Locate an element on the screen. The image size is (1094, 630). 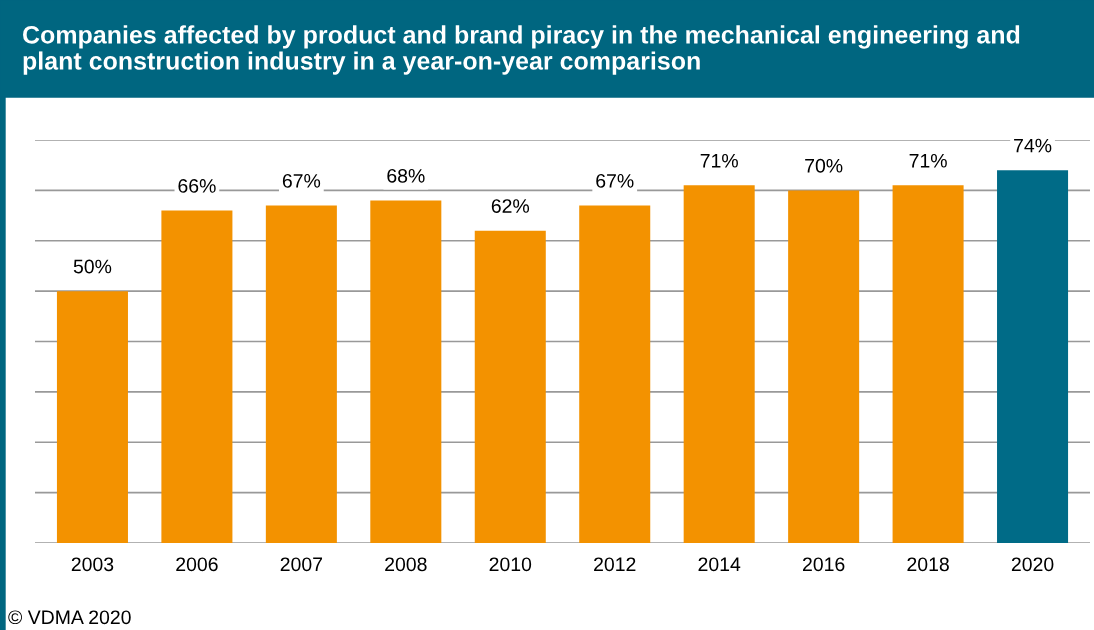
x-tick-label: 2012 is located at coordinates (615, 564).